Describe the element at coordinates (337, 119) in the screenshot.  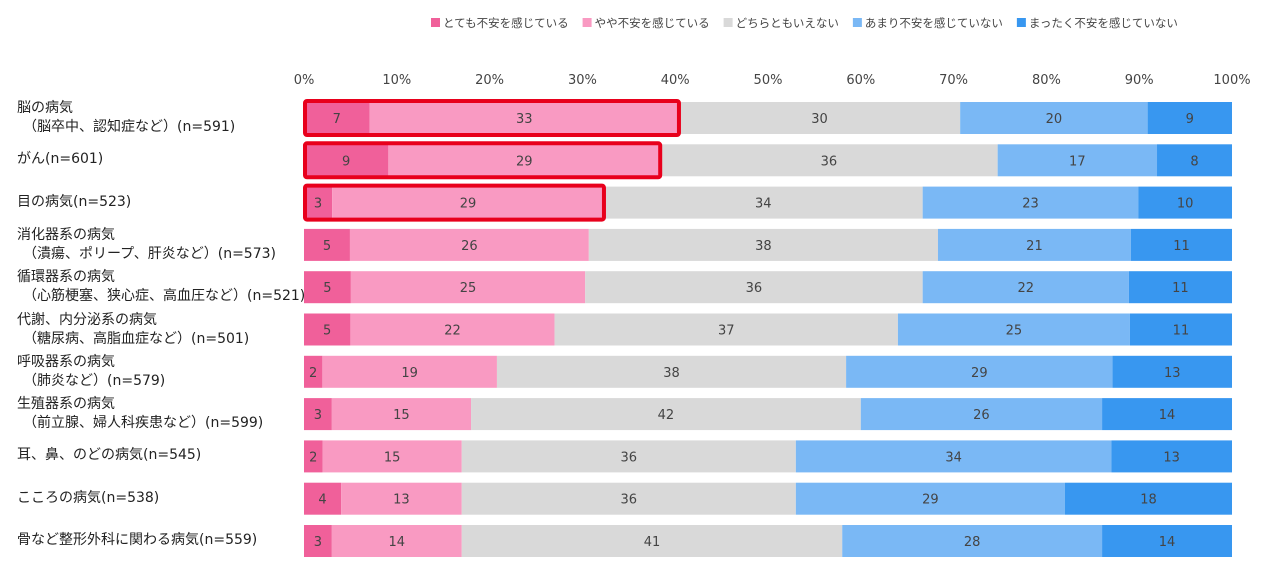
I see `data-label-0-0: 7` at that location.